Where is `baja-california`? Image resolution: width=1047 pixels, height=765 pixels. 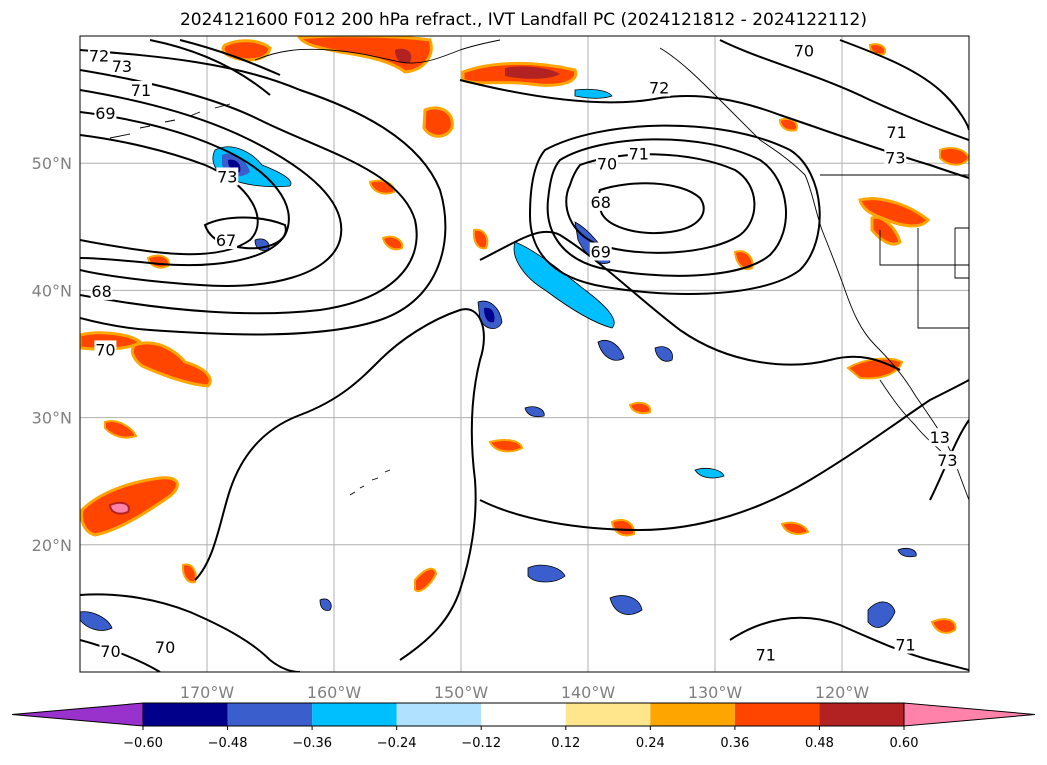 baja-california is located at coordinates (912, 417).